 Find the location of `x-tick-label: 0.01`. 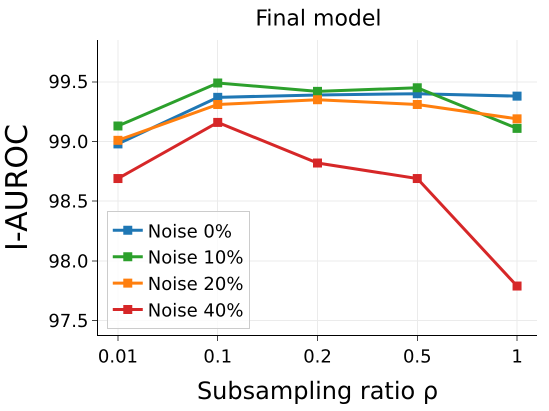

x-tick-label: 0.01 is located at coordinates (118, 357).